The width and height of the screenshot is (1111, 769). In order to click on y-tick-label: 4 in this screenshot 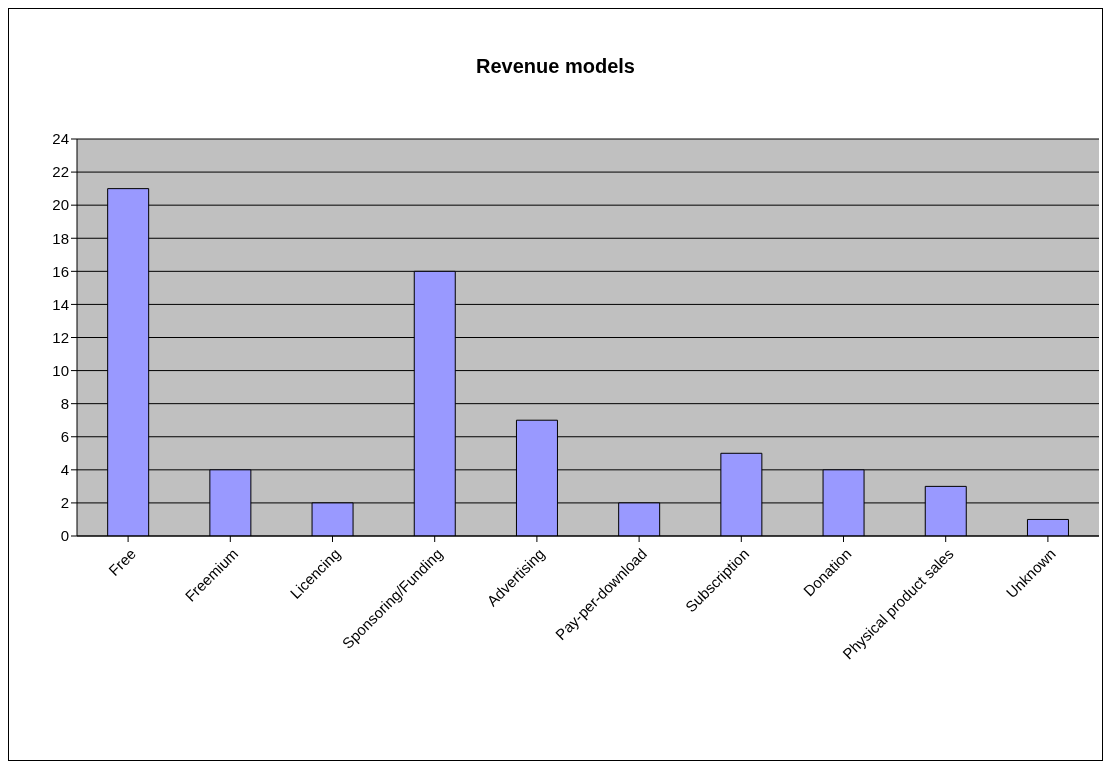, I will do `click(64, 470)`.